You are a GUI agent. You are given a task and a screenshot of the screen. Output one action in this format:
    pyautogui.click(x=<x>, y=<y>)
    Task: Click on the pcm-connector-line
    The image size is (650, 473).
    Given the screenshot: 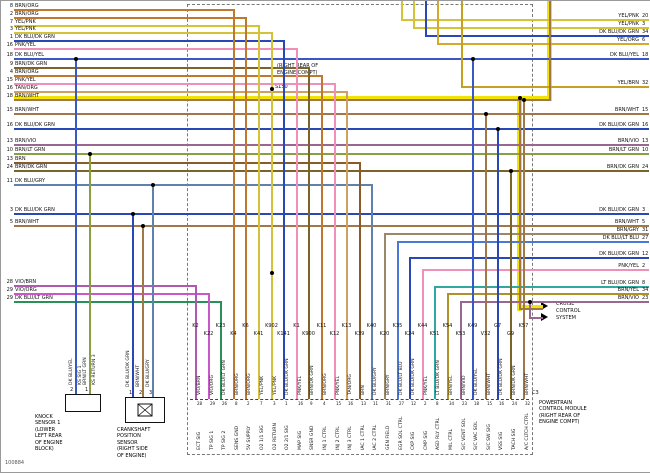 What is the action you would take?
    pyautogui.click(x=359, y=399)
    